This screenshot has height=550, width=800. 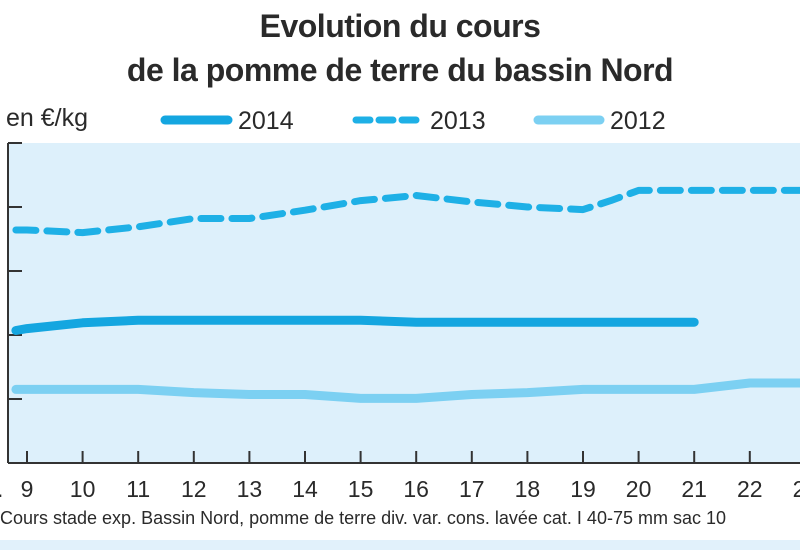 What do you see at coordinates (305, 489) in the screenshot?
I see `x-tick-label: 14` at bounding box center [305, 489].